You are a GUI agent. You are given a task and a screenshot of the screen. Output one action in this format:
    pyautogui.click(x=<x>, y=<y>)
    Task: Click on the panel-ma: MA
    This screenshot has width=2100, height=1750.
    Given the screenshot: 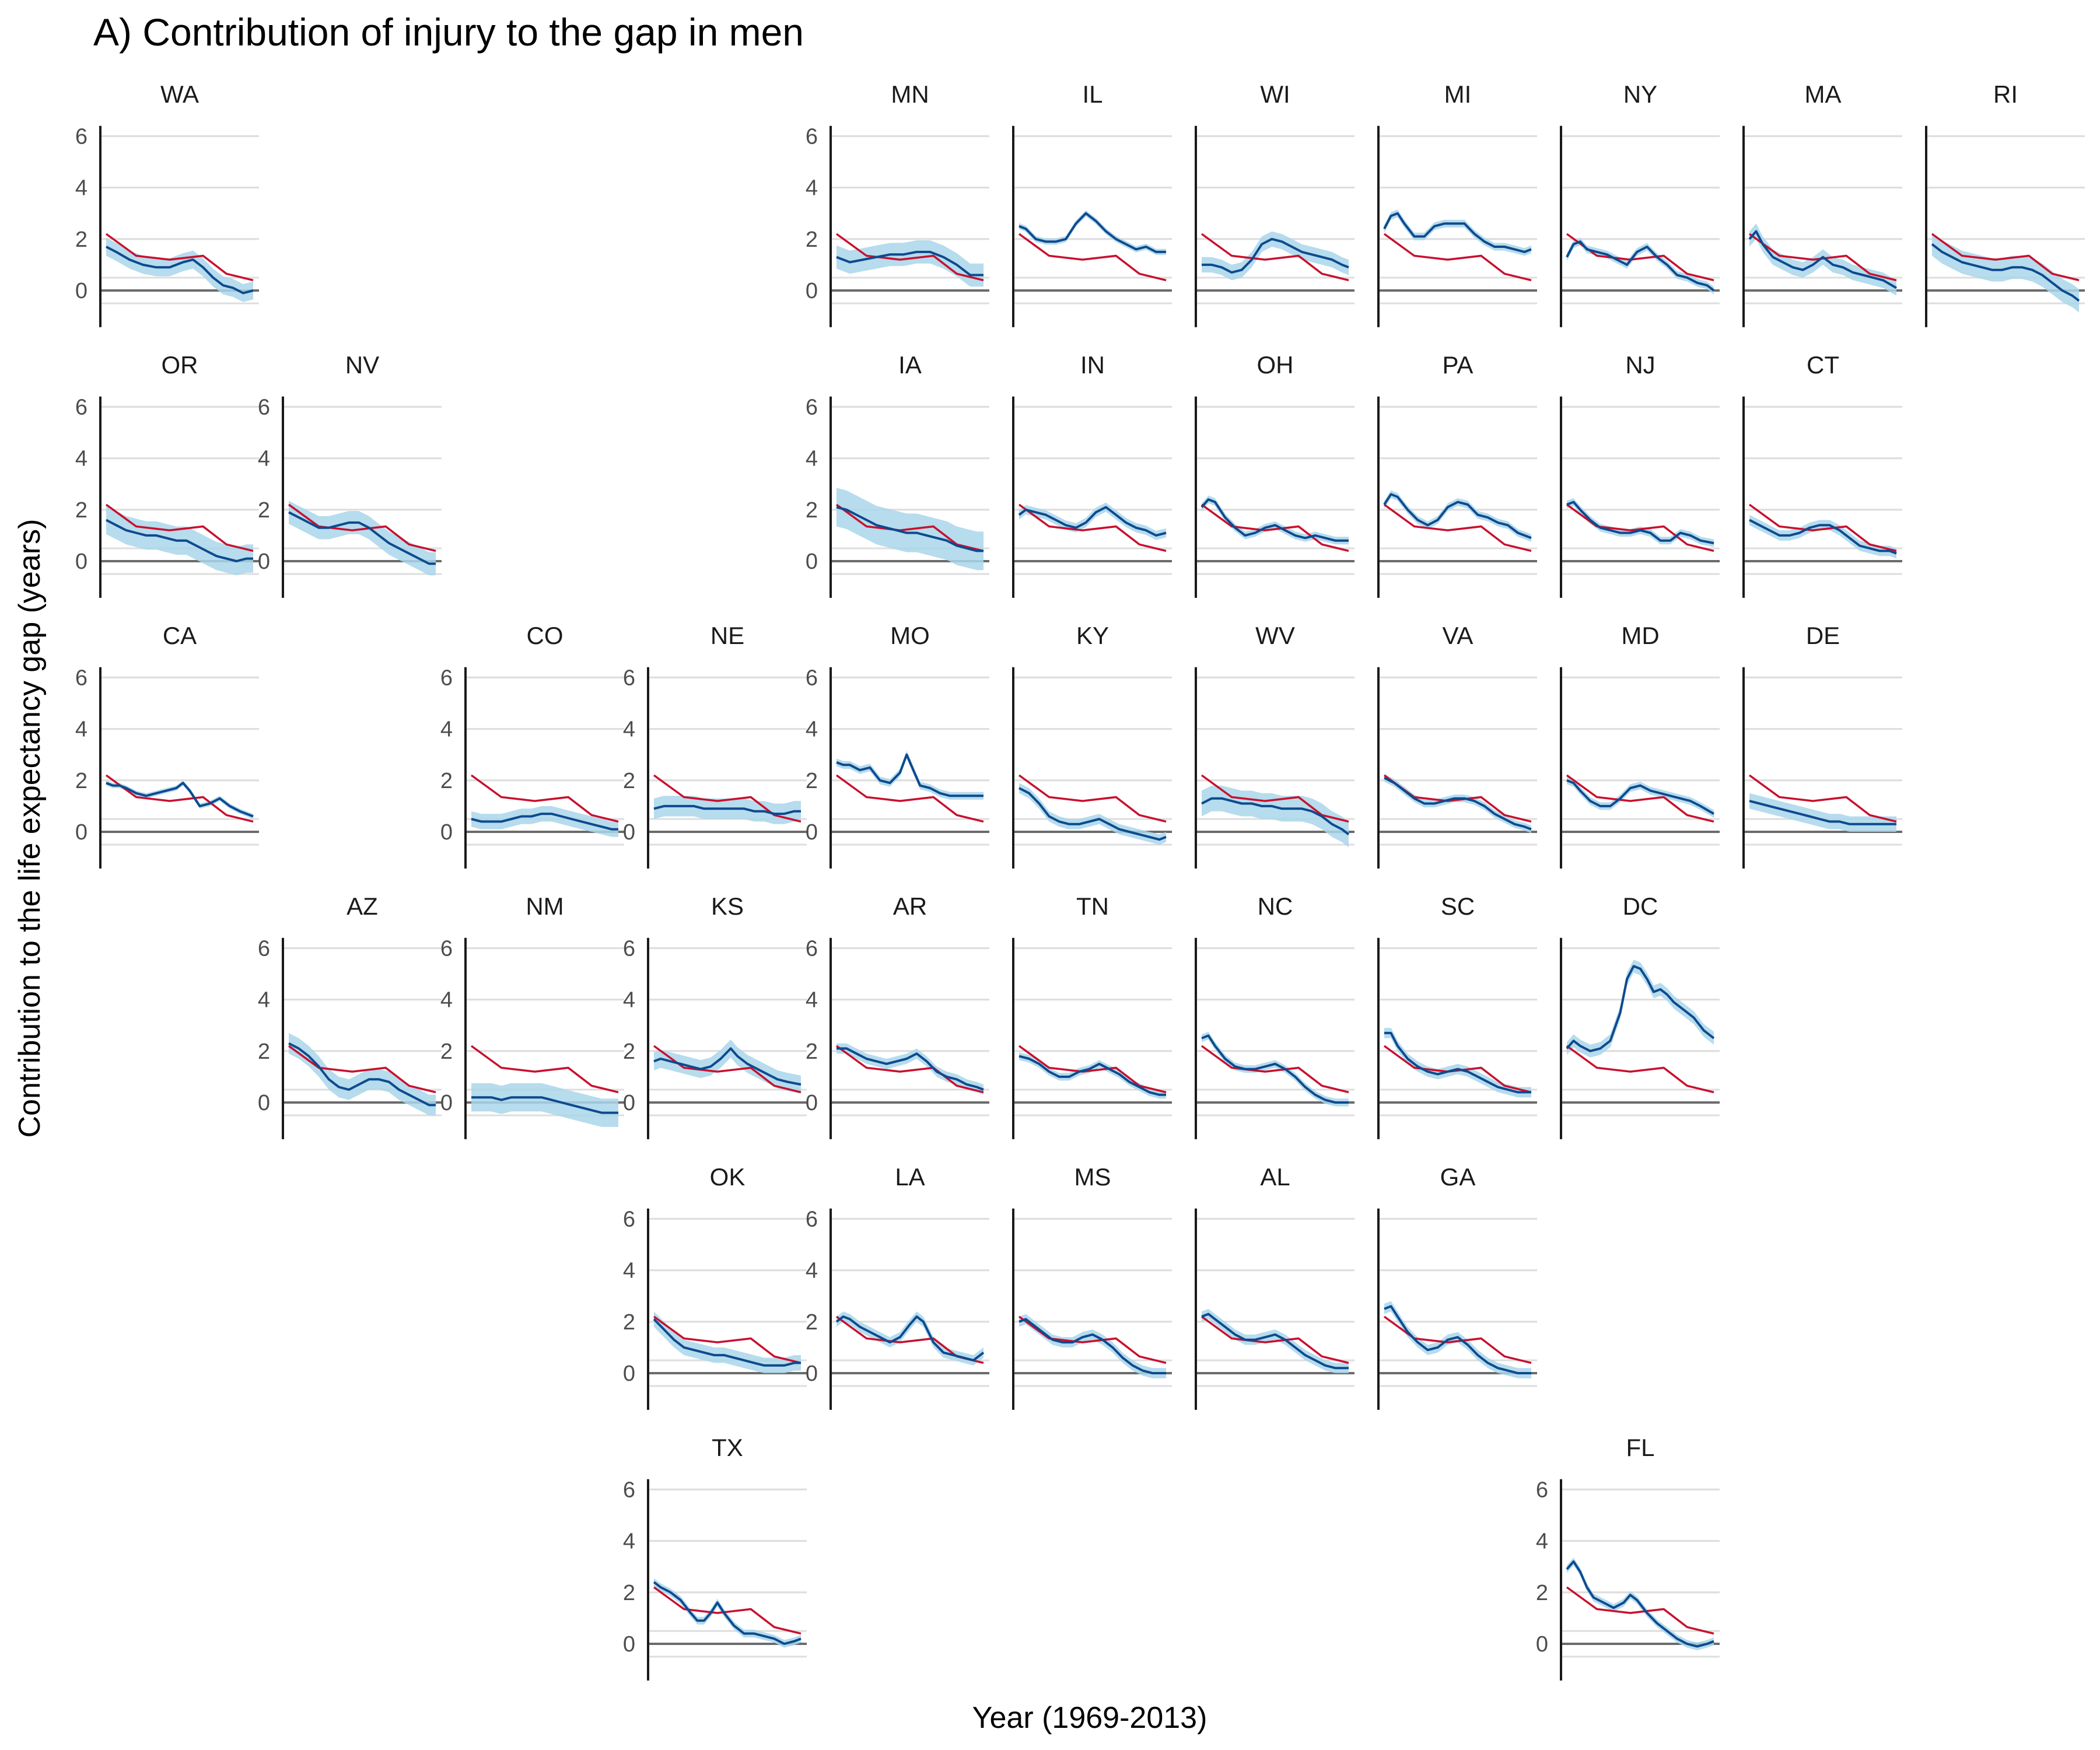 What is the action you would take?
    pyautogui.click(x=1822, y=203)
    